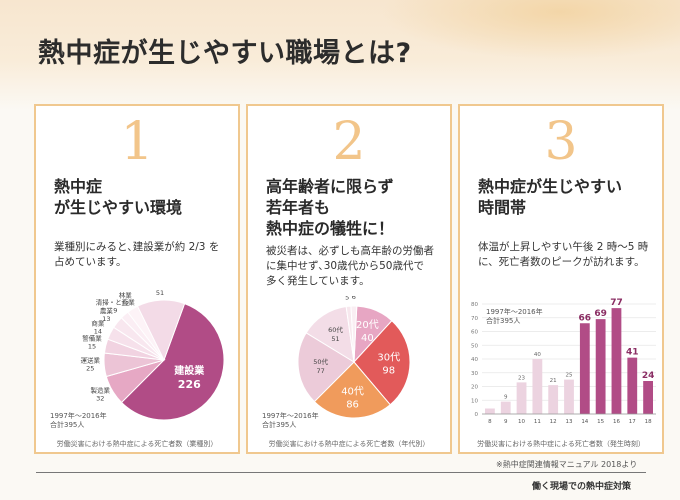 The image size is (680, 500). What do you see at coordinates (116, 301) in the screenshot?
I see `slice-label: 清掃・と畜業` at bounding box center [116, 301].